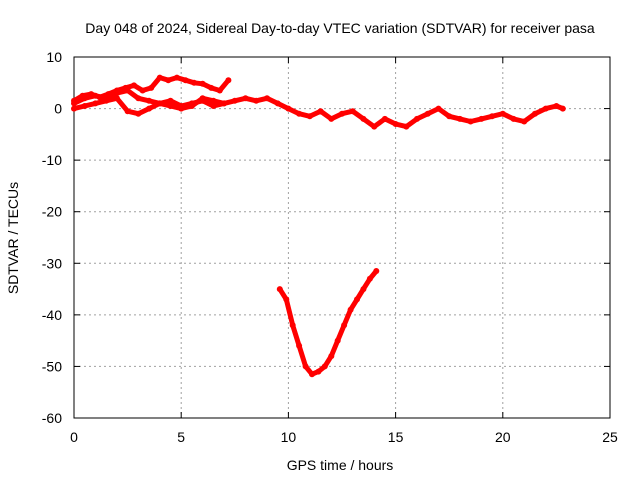 The width and height of the screenshot is (640, 480). What do you see at coordinates (13, 238) in the screenshot?
I see `y-axis-title: SDTVAR / TECUs` at bounding box center [13, 238].